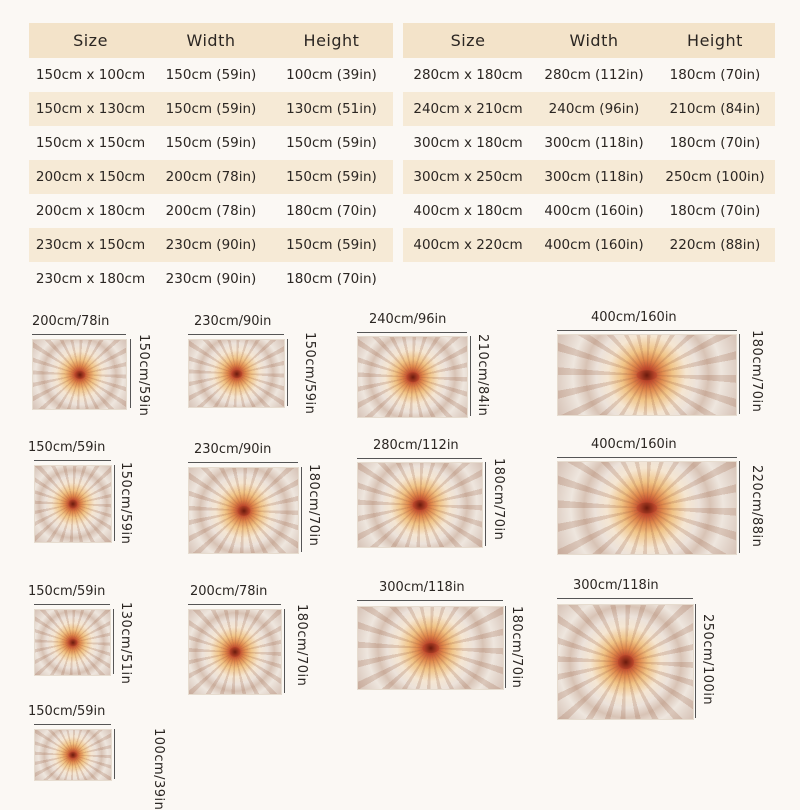 This screenshot has width=800, height=810. Describe the element at coordinates (158, 769) in the screenshot. I see `height-label: 100cm/39in` at that location.